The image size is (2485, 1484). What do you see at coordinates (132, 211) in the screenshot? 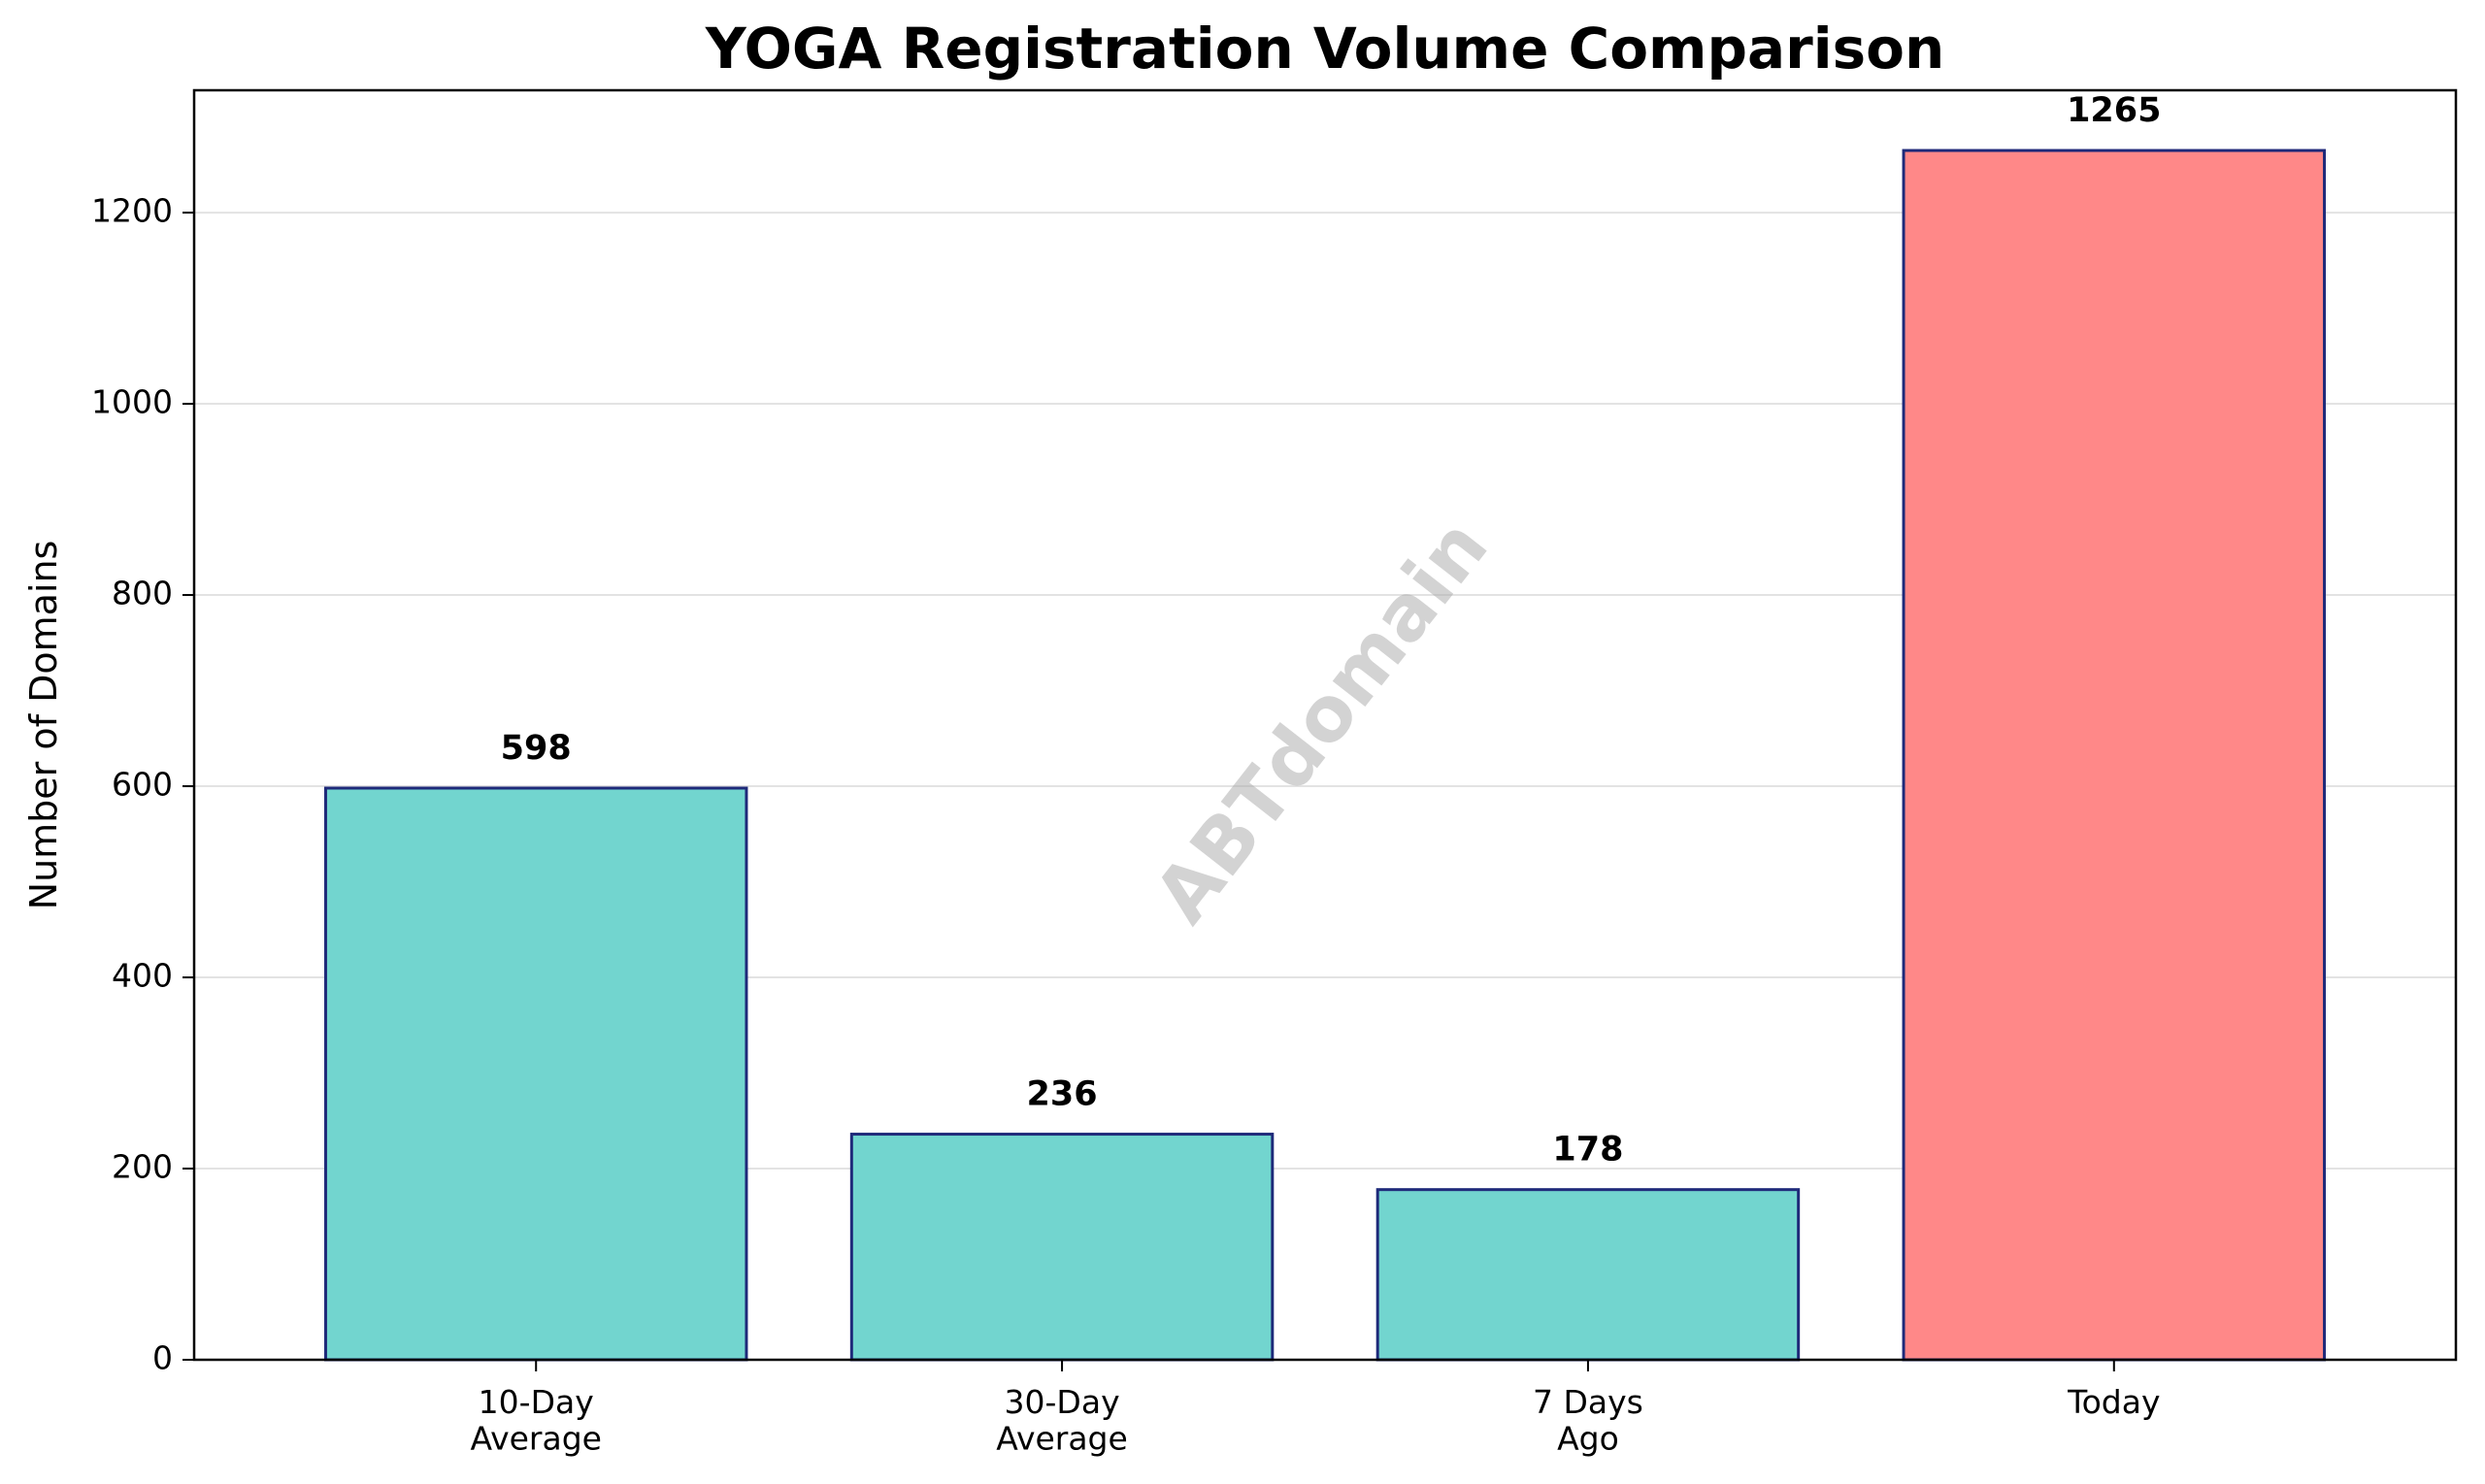
I see `y-tick-label: 1200` at bounding box center [132, 211].